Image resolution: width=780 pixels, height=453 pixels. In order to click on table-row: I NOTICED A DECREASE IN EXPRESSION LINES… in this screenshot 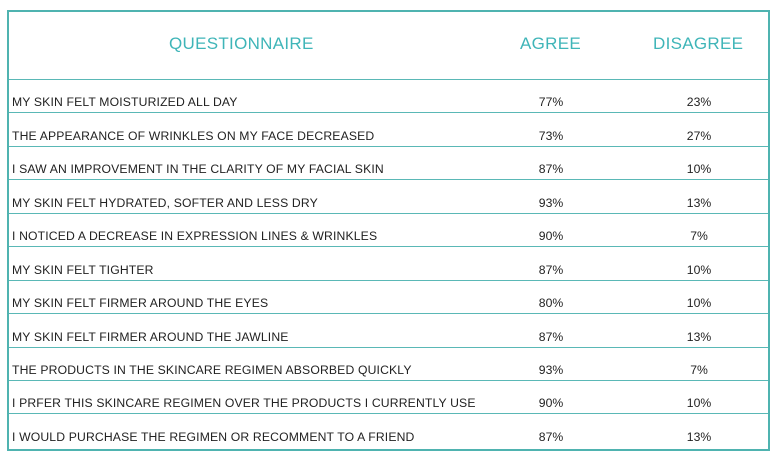, I will do `click(388, 229)`.